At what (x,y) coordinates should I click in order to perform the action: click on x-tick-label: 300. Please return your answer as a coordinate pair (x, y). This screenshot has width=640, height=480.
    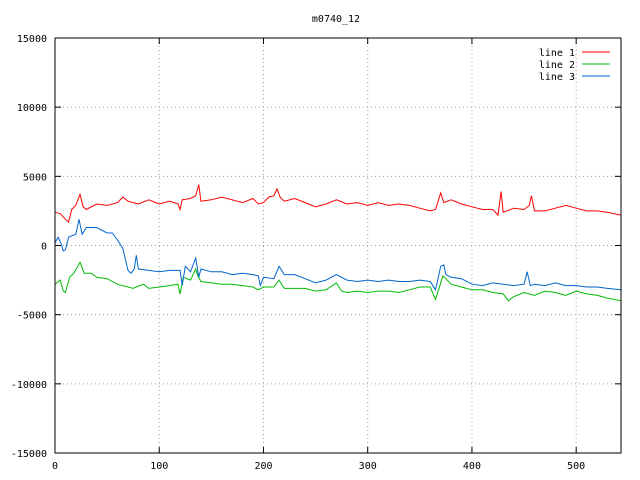
    Looking at the image, I should click on (368, 466).